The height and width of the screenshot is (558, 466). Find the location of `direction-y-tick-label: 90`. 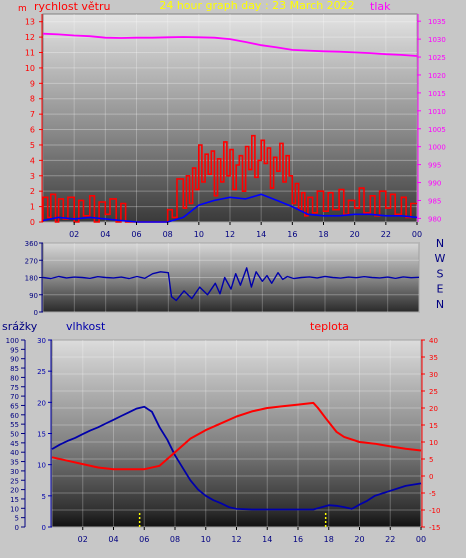

direction-y-tick-label: 90 is located at coordinates (33, 296).